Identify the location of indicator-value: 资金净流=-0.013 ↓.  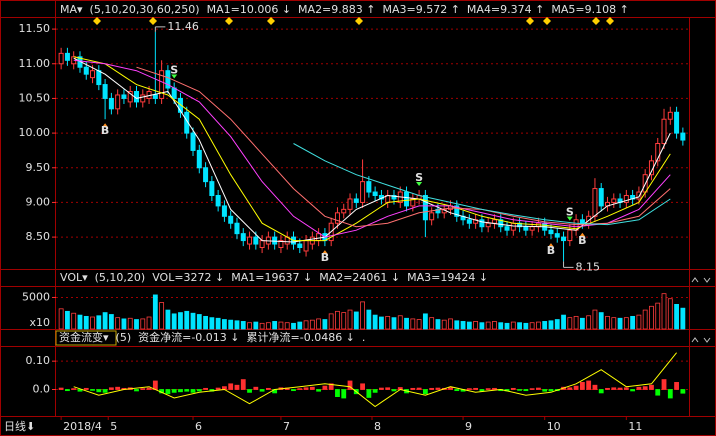
(188, 337).